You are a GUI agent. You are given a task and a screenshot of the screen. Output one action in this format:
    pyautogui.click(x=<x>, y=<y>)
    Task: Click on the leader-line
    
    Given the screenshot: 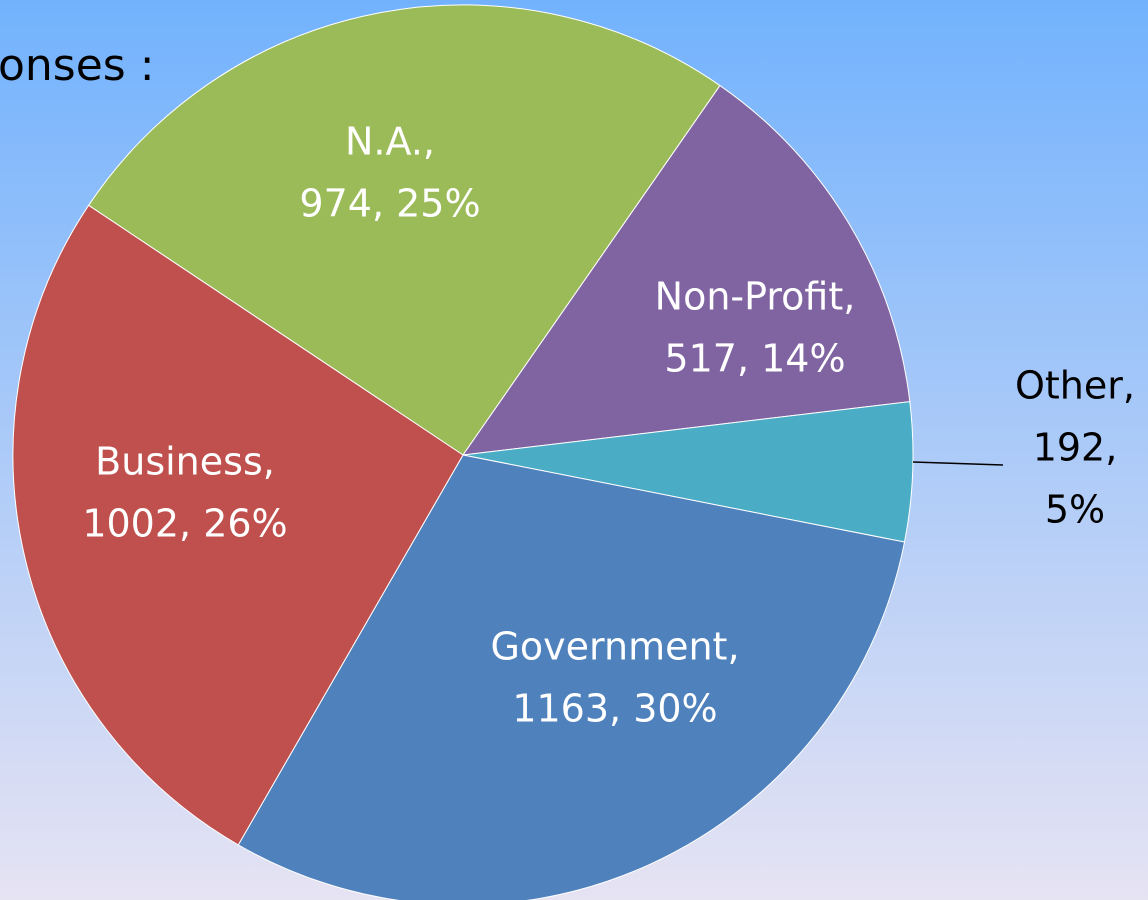 What is the action you would take?
    pyautogui.click(x=958, y=463)
    